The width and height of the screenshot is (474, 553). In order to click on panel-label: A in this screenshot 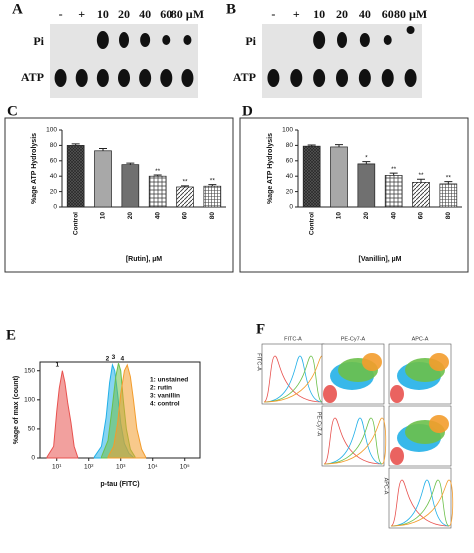, I will do `click(17, 9)`.